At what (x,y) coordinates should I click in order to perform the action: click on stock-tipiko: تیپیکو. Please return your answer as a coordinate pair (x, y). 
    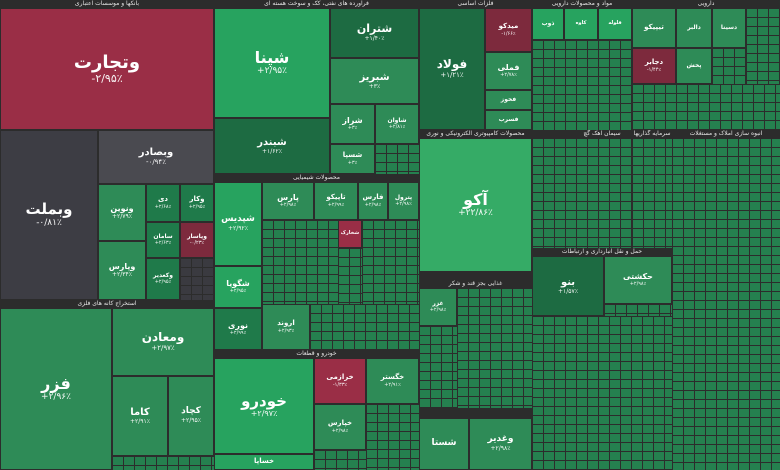
    Looking at the image, I should click on (654, 28).